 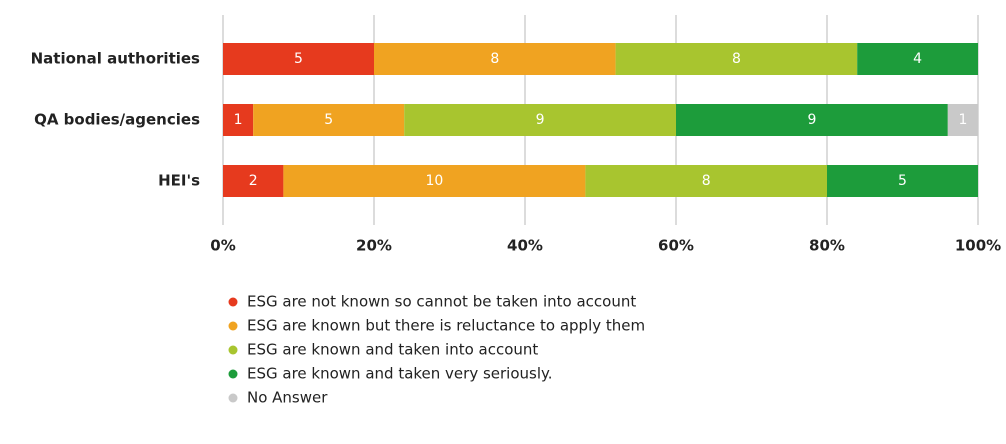 I want to click on x-tick-label: 40%, so click(x=525, y=246).